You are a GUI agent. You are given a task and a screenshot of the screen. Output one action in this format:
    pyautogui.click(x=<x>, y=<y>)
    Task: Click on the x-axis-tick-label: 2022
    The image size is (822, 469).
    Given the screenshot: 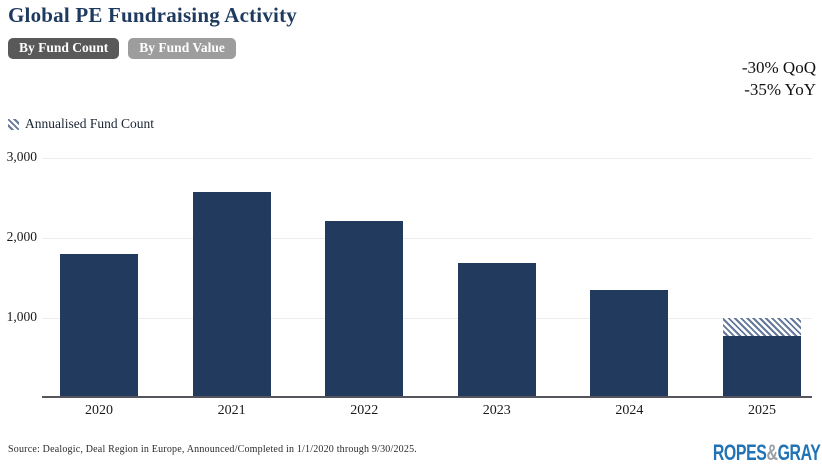 What is the action you would take?
    pyautogui.click(x=364, y=410)
    